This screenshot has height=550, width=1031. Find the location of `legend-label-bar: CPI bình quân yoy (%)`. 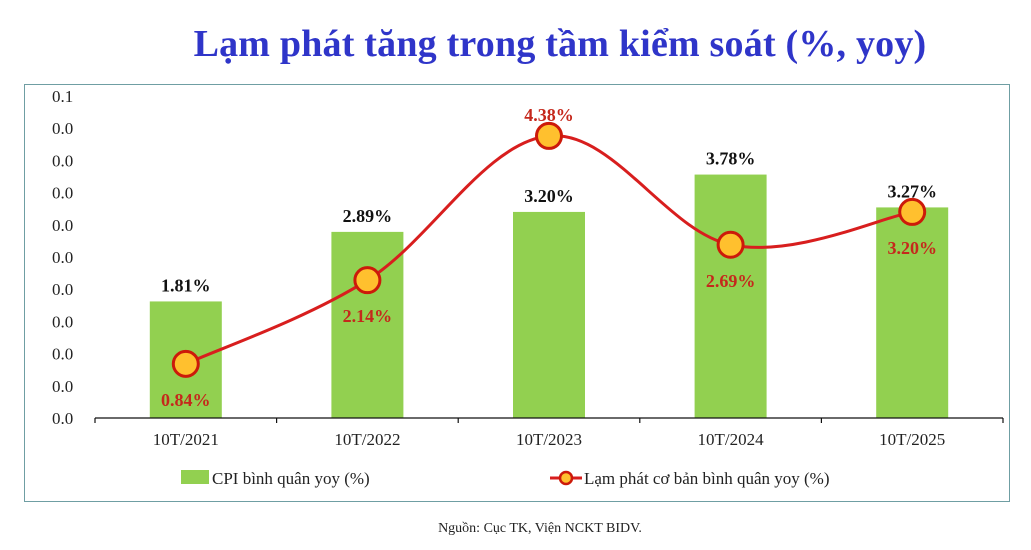

legend-label-bar: CPI bình quân yoy (%) is located at coordinates (291, 478).